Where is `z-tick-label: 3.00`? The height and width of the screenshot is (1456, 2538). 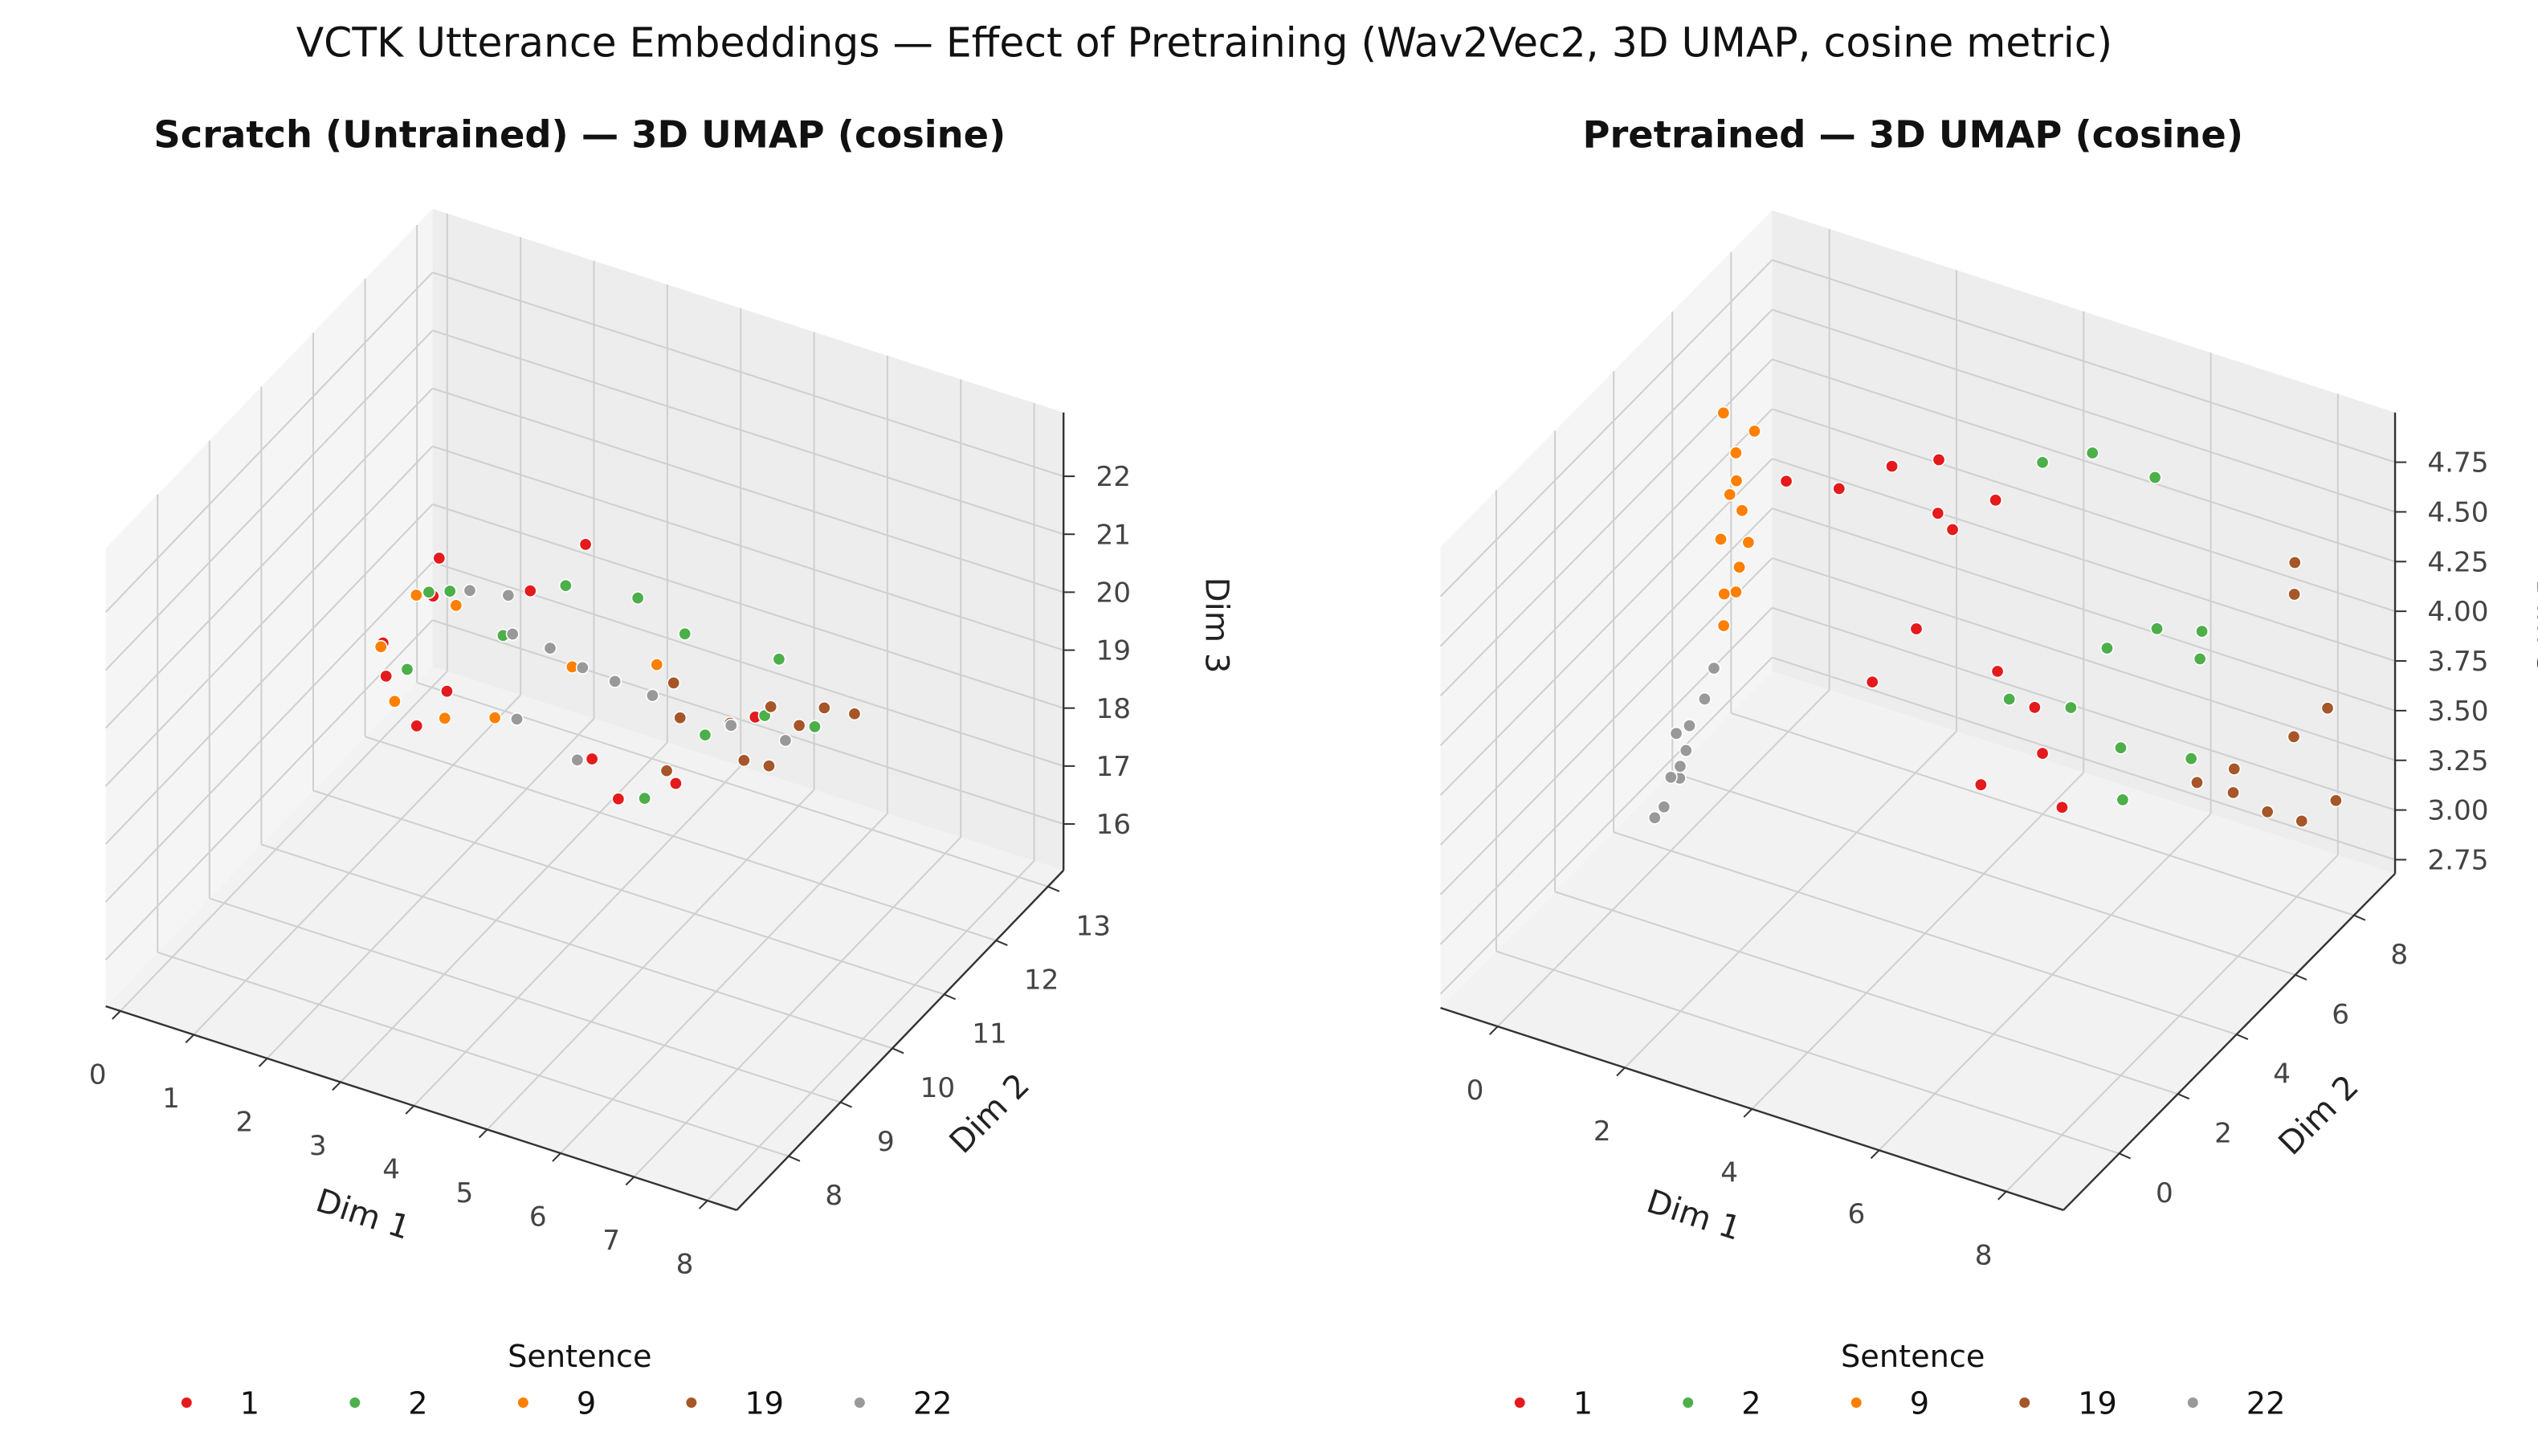
z-tick-label: 3.00 is located at coordinates (2457, 811).